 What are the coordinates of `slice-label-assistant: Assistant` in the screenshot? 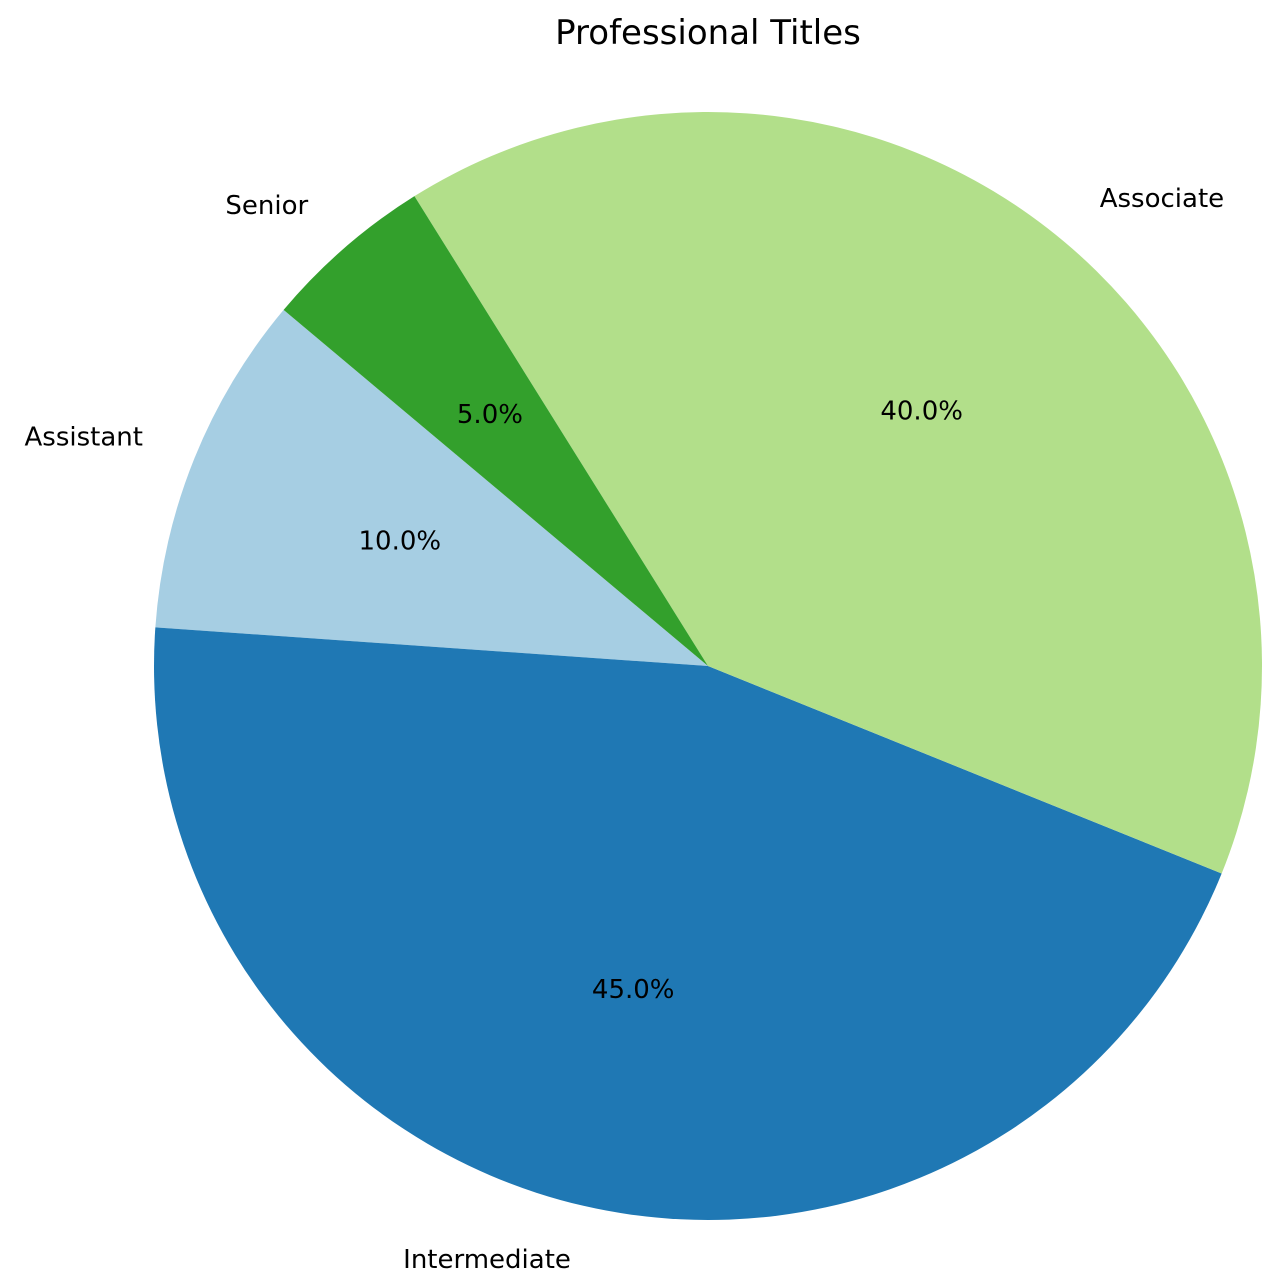 It's located at (84, 438).